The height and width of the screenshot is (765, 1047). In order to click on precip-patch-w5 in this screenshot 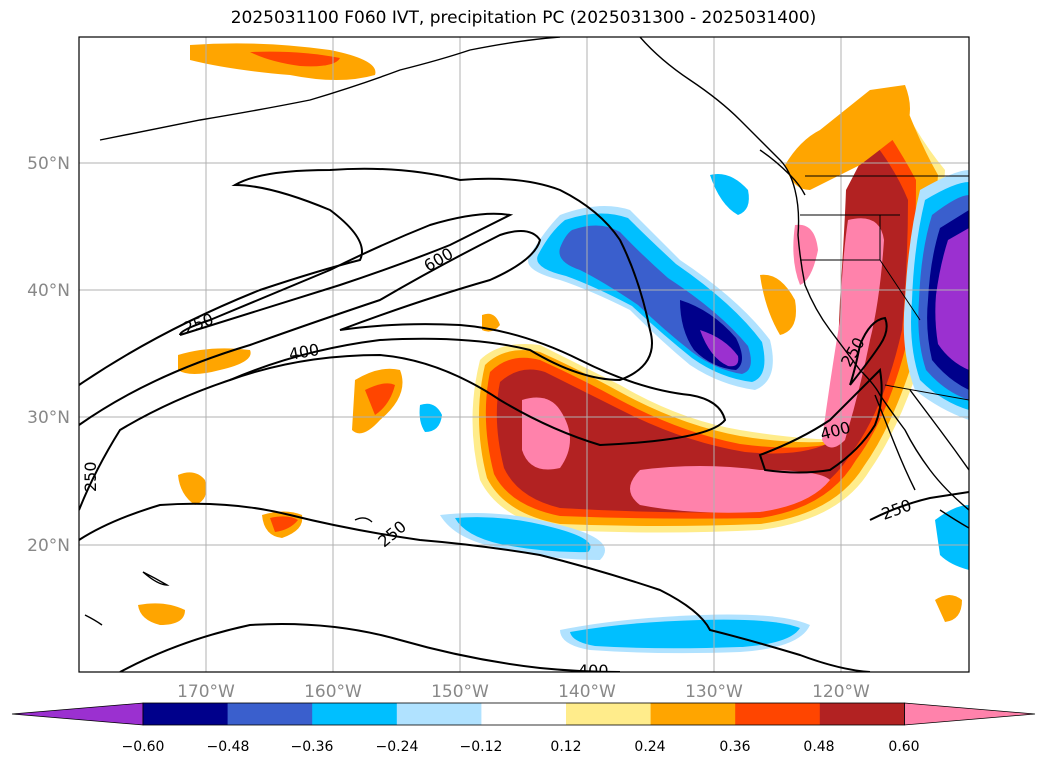, I will do `click(161, 614)`.